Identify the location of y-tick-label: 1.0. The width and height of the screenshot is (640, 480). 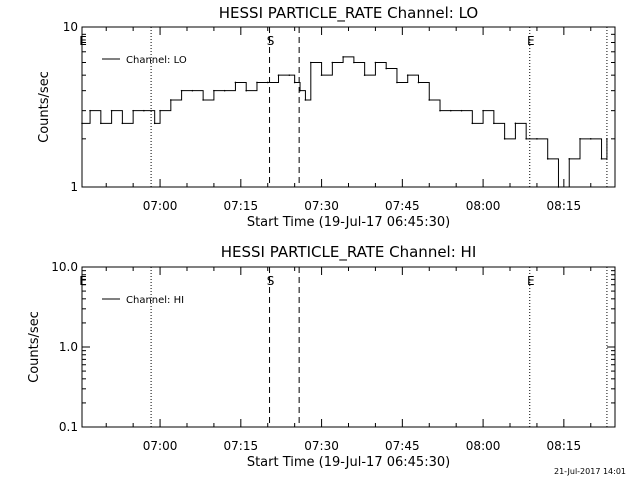
(68, 347).